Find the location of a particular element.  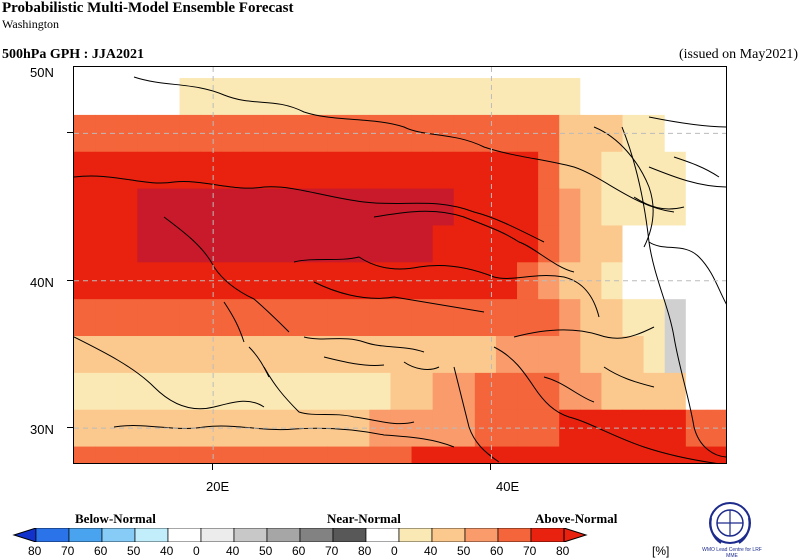

colorbar-tick-label: 0 is located at coordinates (196, 551).